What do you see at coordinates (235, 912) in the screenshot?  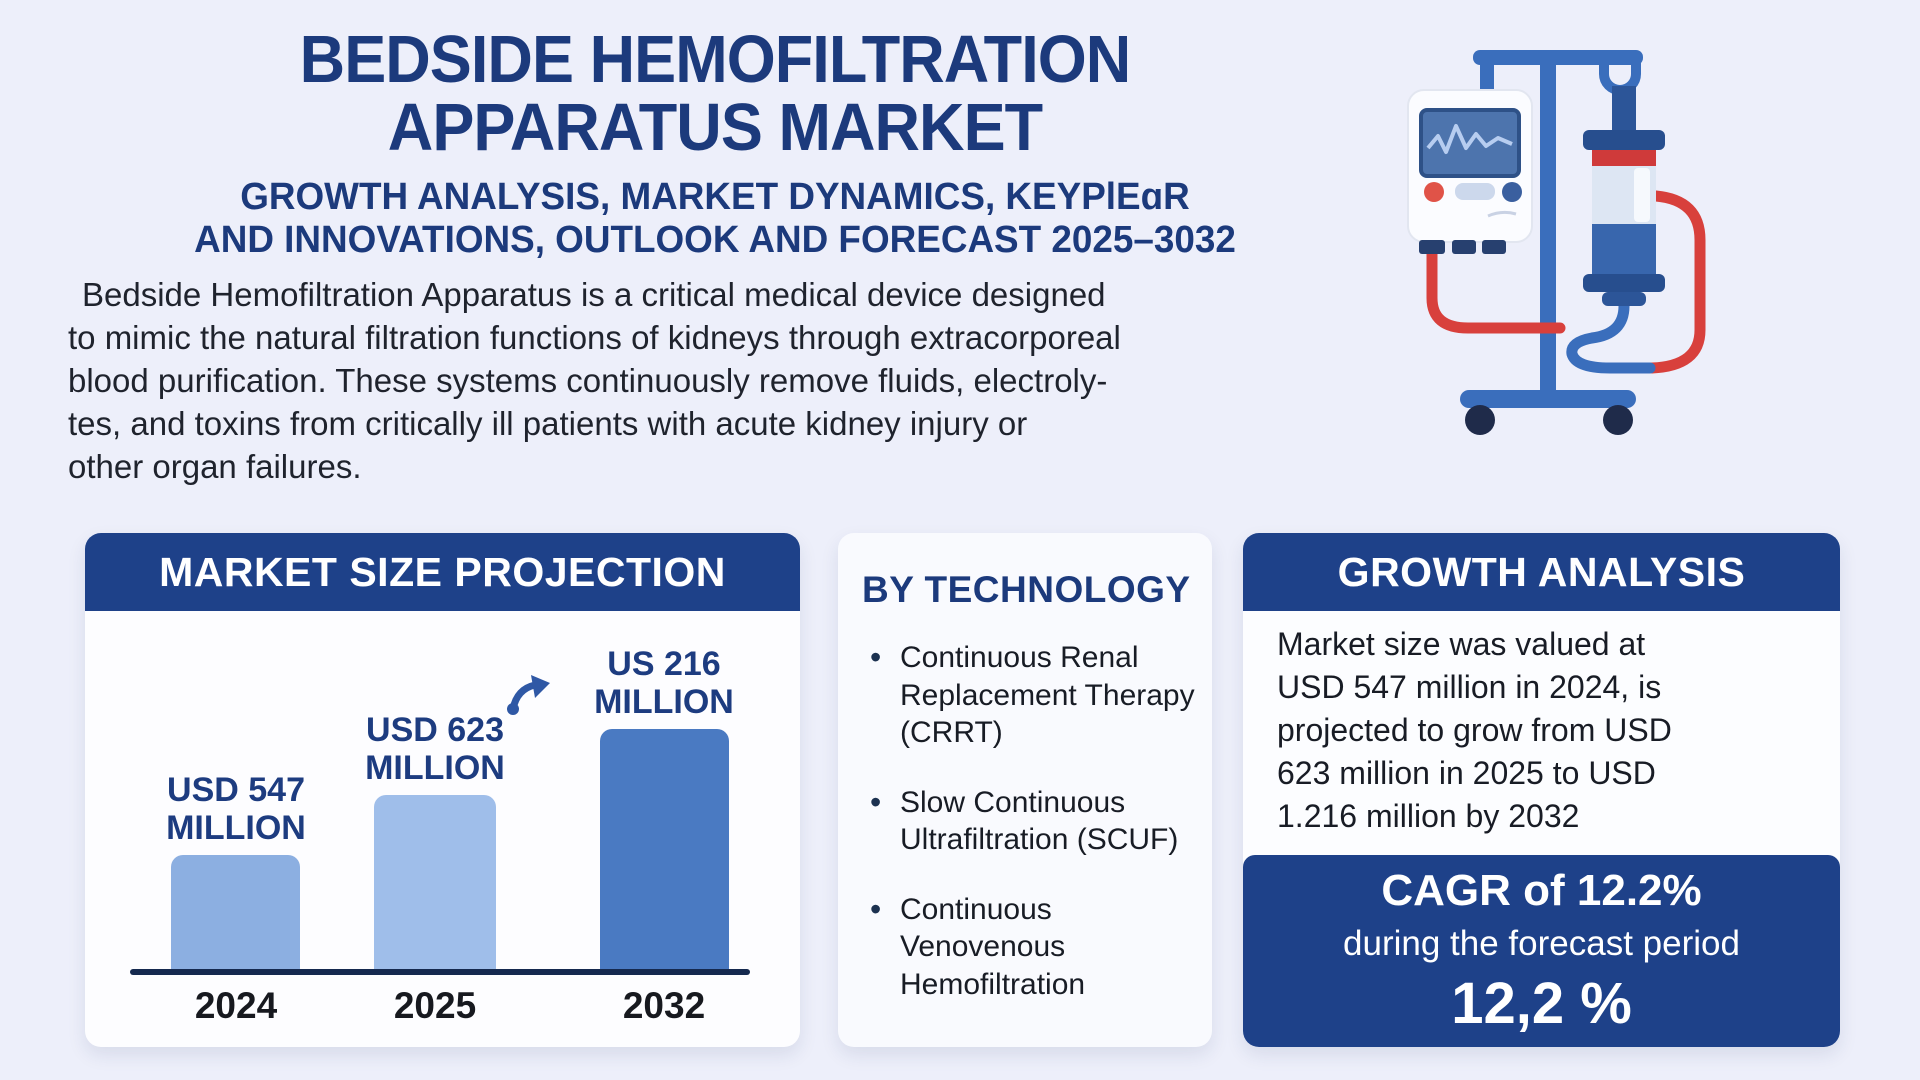 I see `bar-2024` at bounding box center [235, 912].